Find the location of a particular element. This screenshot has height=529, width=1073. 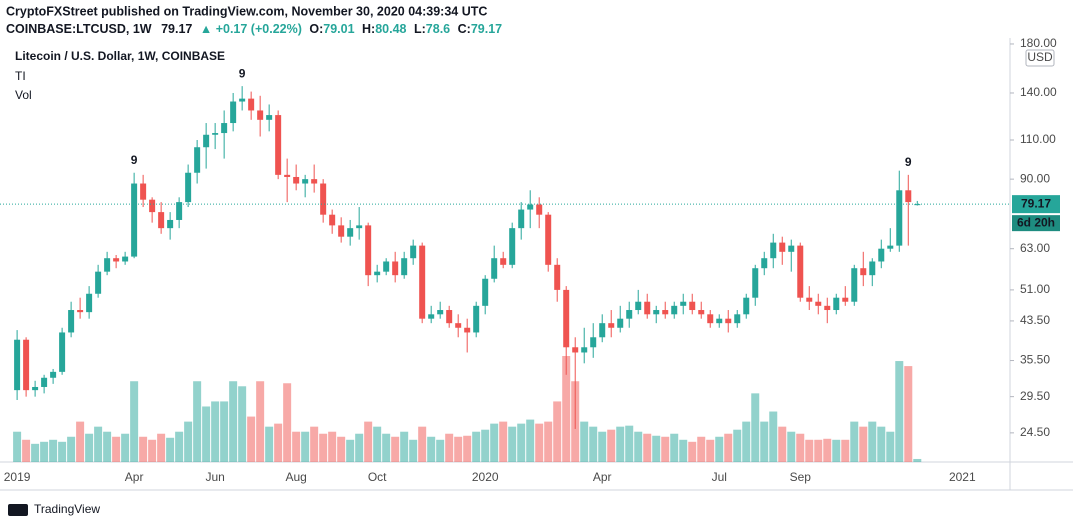

y-tick-label: 90.00 is located at coordinates (1035, 178).